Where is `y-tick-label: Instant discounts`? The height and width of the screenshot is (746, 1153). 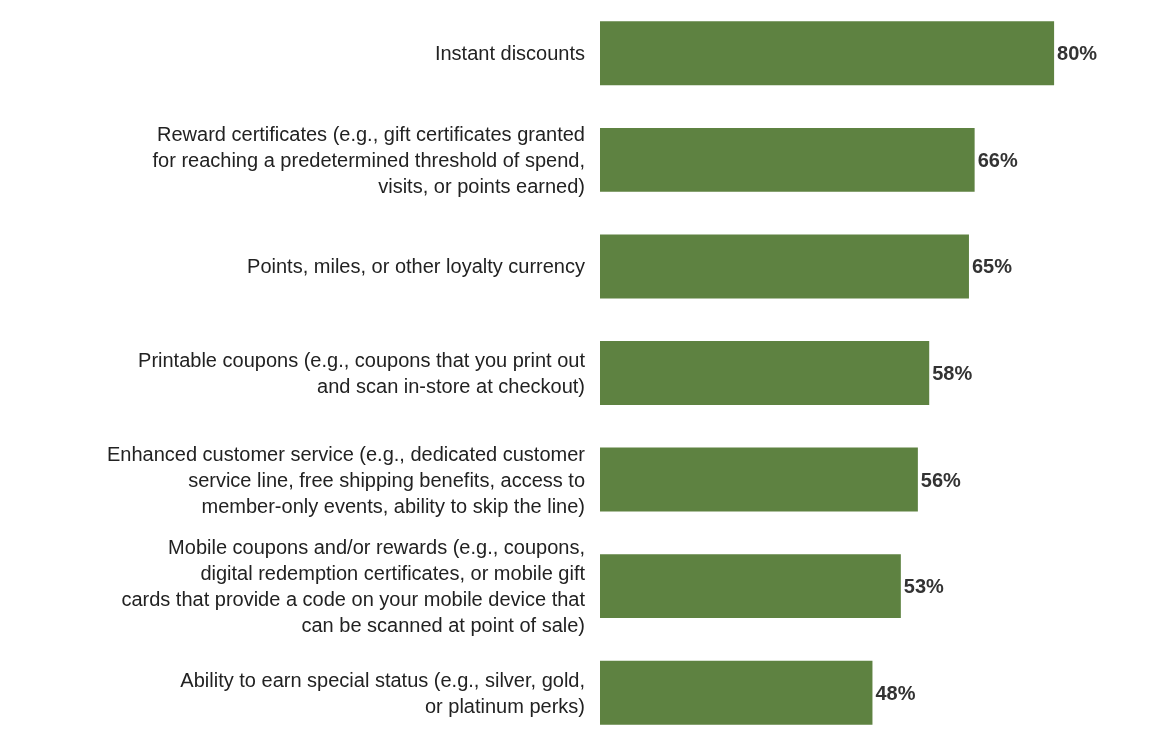 y-tick-label: Instant discounts is located at coordinates (509, 53).